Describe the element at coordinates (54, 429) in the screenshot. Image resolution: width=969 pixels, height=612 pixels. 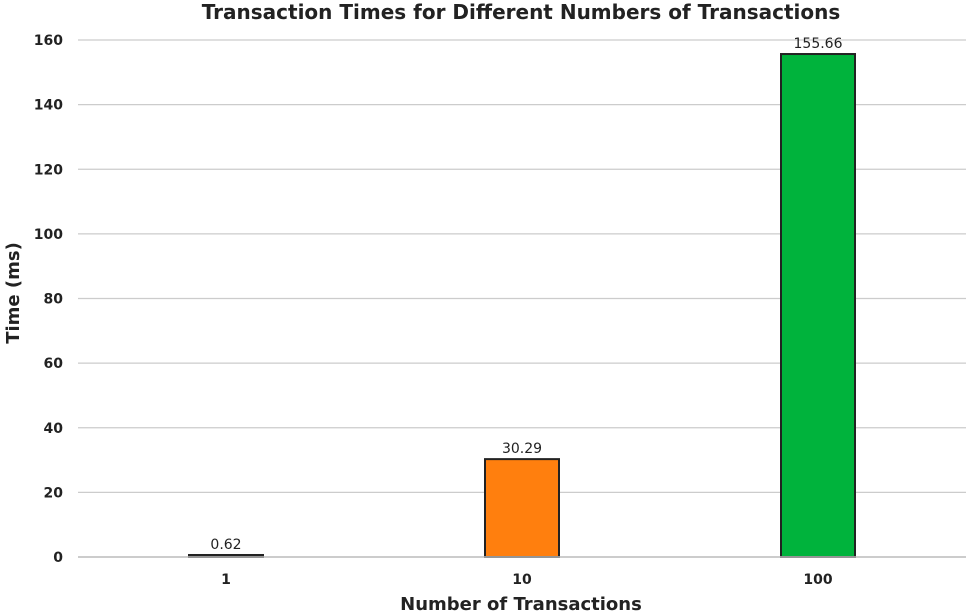
I see `y-tick-label: 40` at that location.